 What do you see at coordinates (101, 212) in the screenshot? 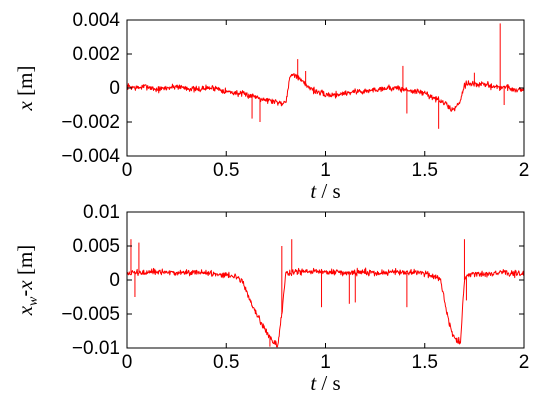
I see `y-tick-label: 0.01` at bounding box center [101, 212].